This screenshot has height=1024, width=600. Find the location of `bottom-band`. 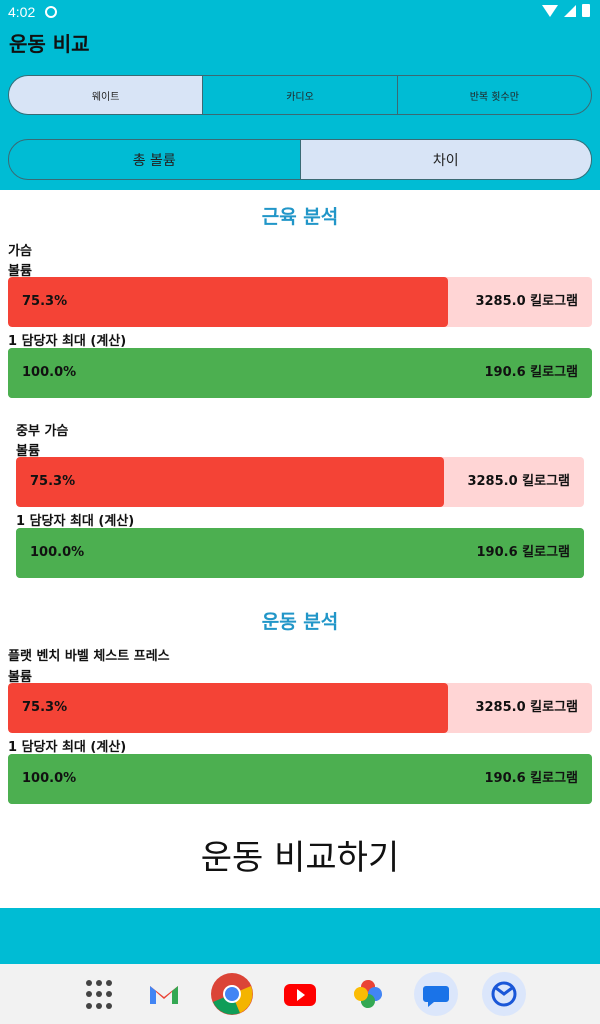

bottom-band is located at coordinates (300, 936).